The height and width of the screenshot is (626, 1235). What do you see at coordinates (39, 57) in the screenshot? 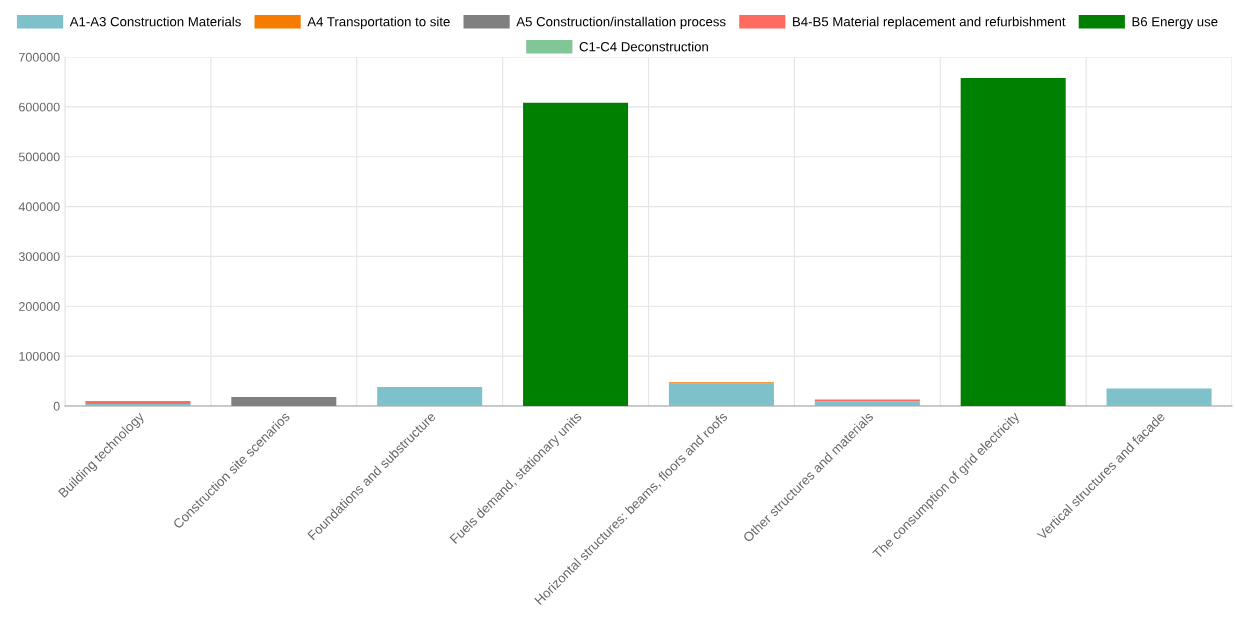
I see `y-tick-label: 700000` at bounding box center [39, 57].